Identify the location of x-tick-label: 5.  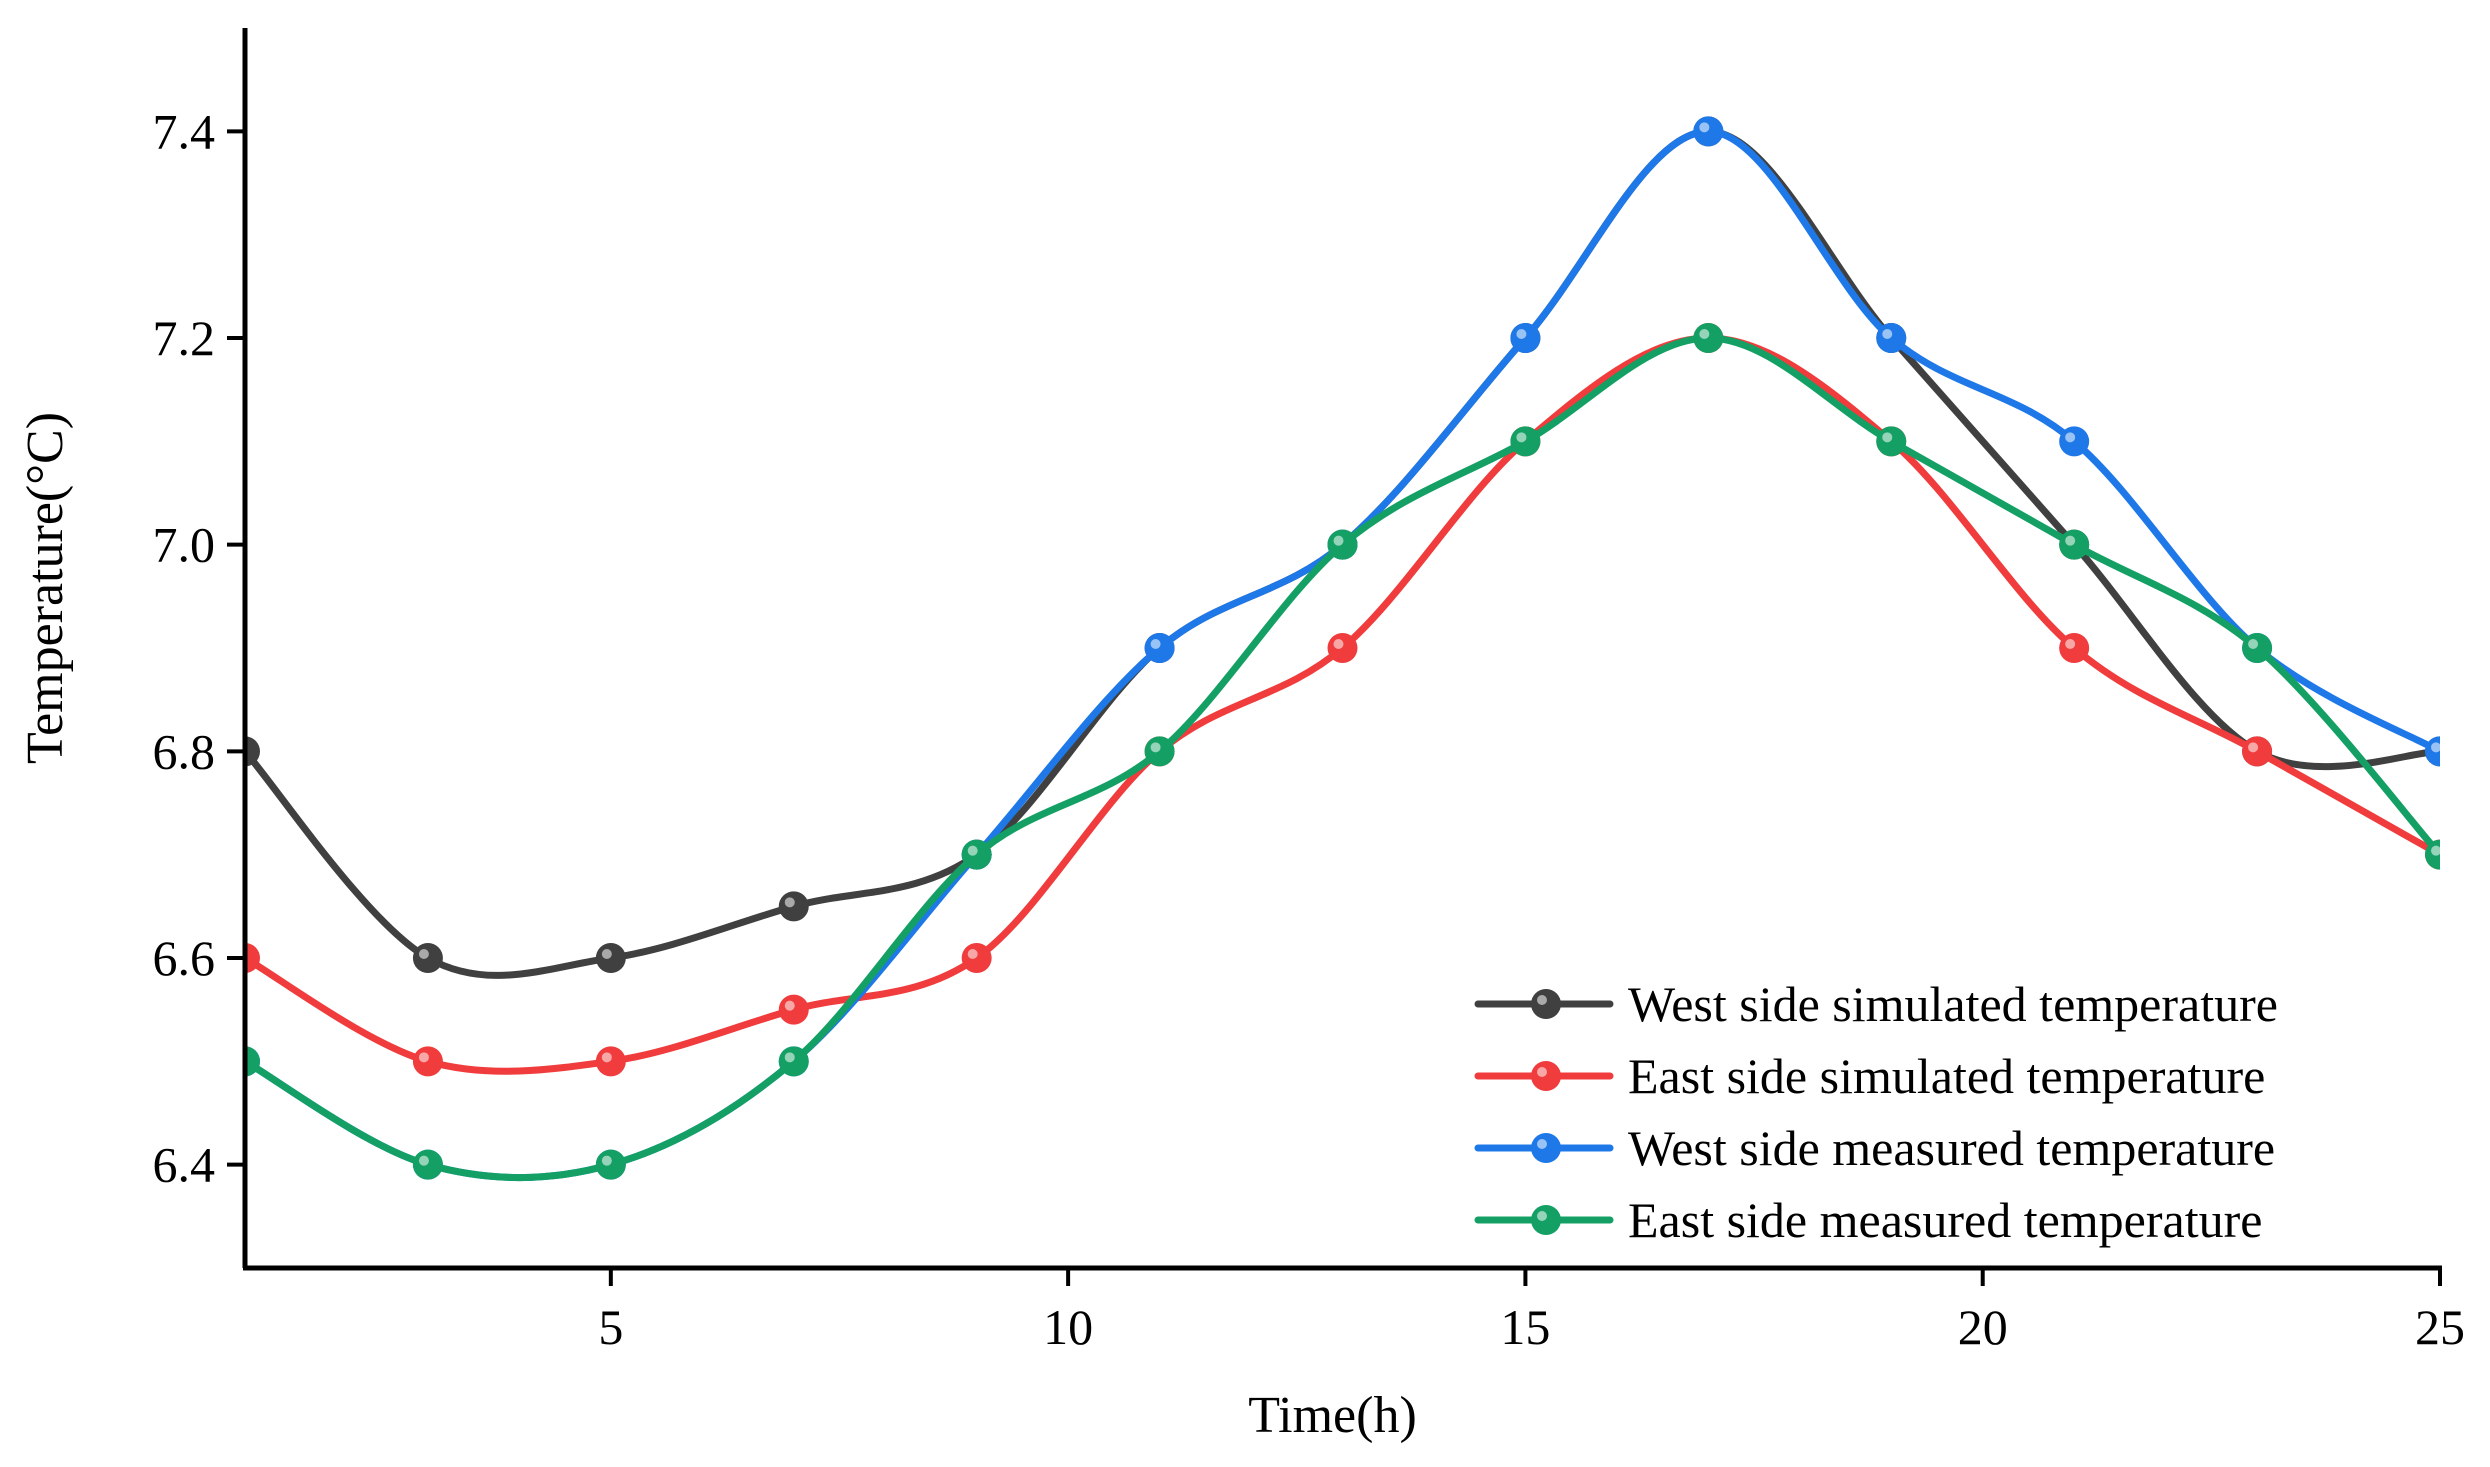
(610, 1327).